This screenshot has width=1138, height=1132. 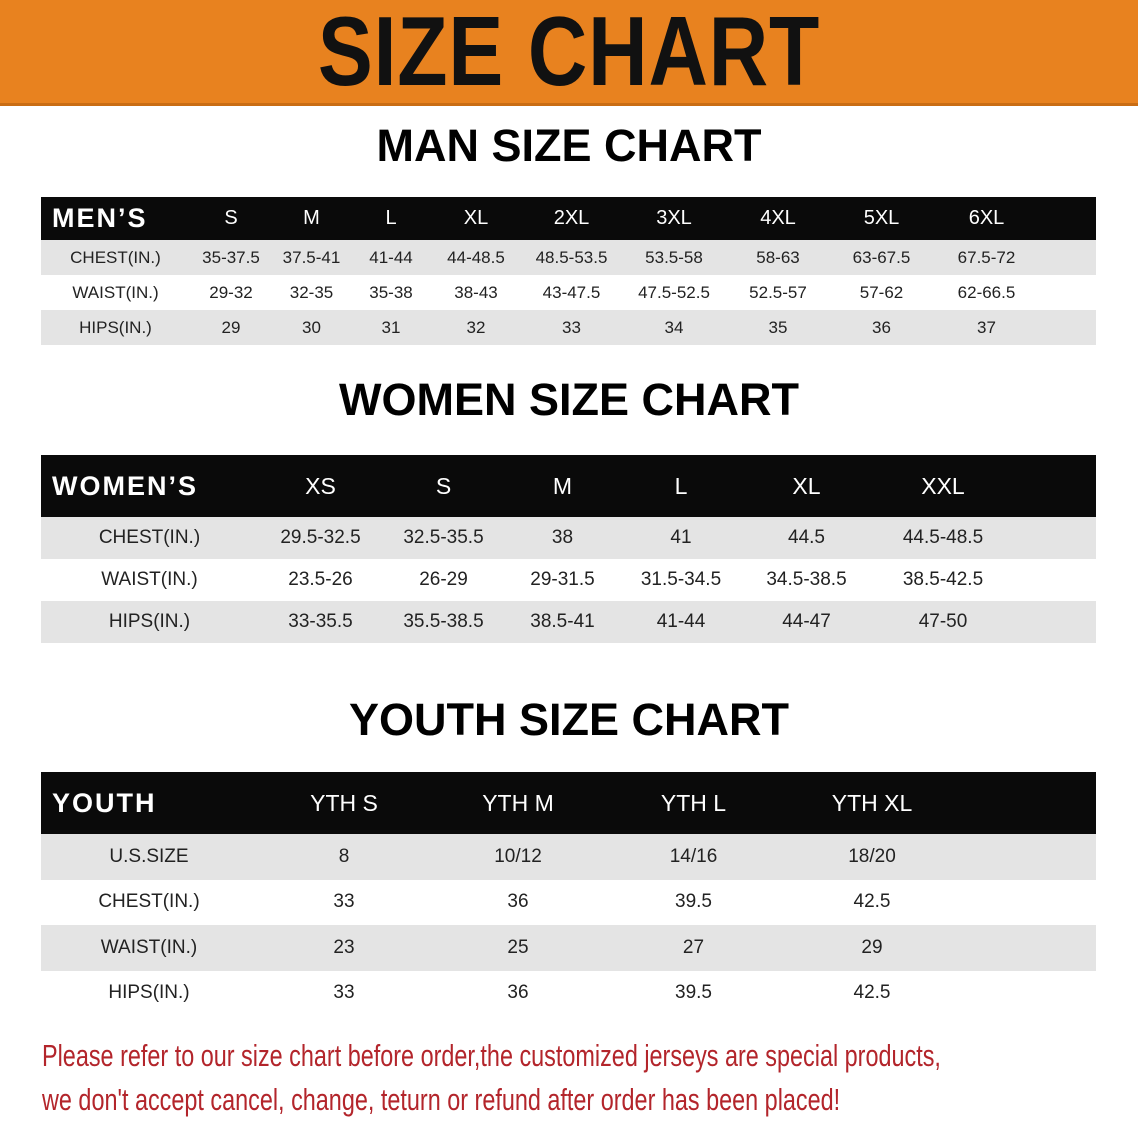 I want to click on cell: 25, so click(x=518, y=947).